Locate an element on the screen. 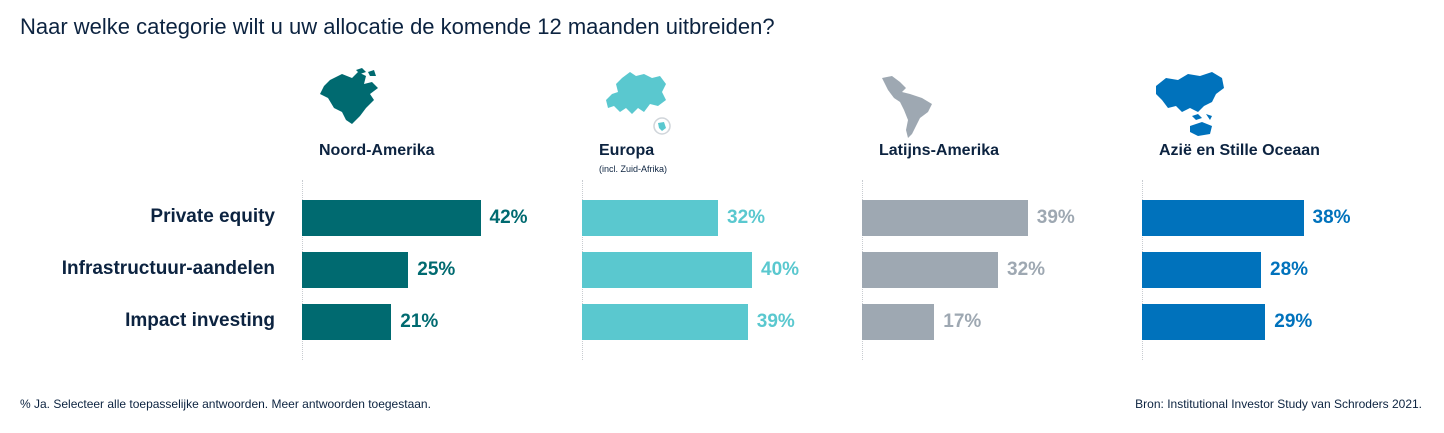 This screenshot has width=1444, height=433. europe-map-icon is located at coordinates (638, 103).